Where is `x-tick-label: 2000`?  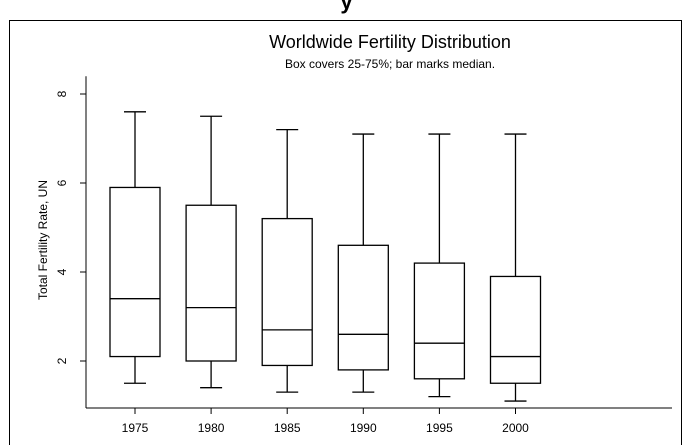 x-tick-label: 2000 is located at coordinates (515, 428).